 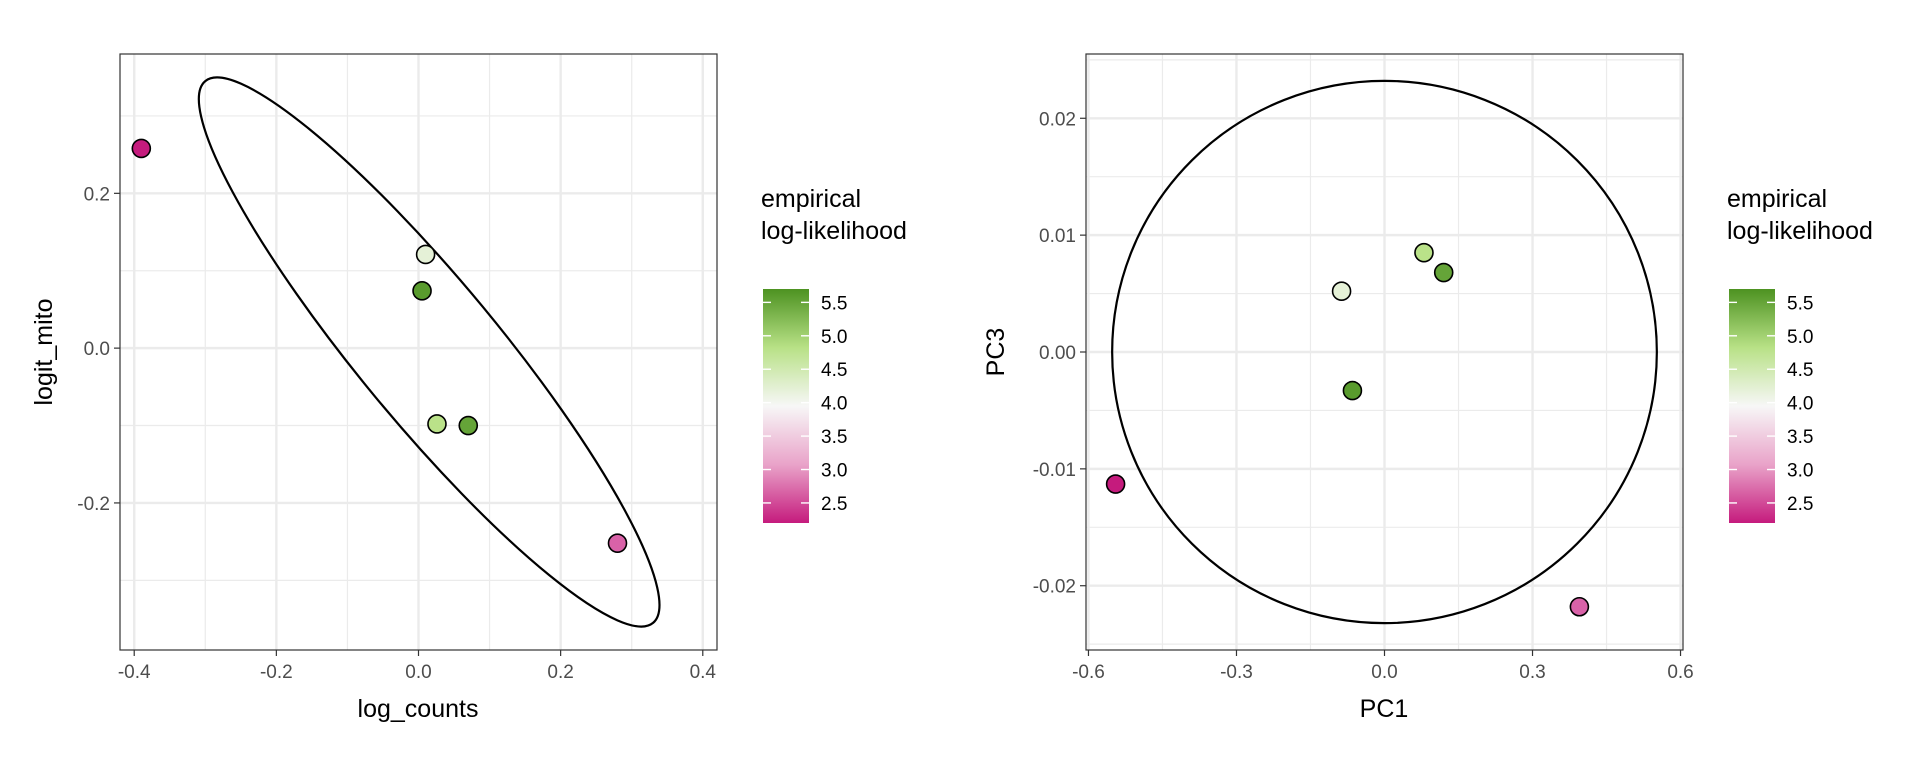 What do you see at coordinates (1057, 353) in the screenshot?
I see `y-tick-label: 0.00` at bounding box center [1057, 353].